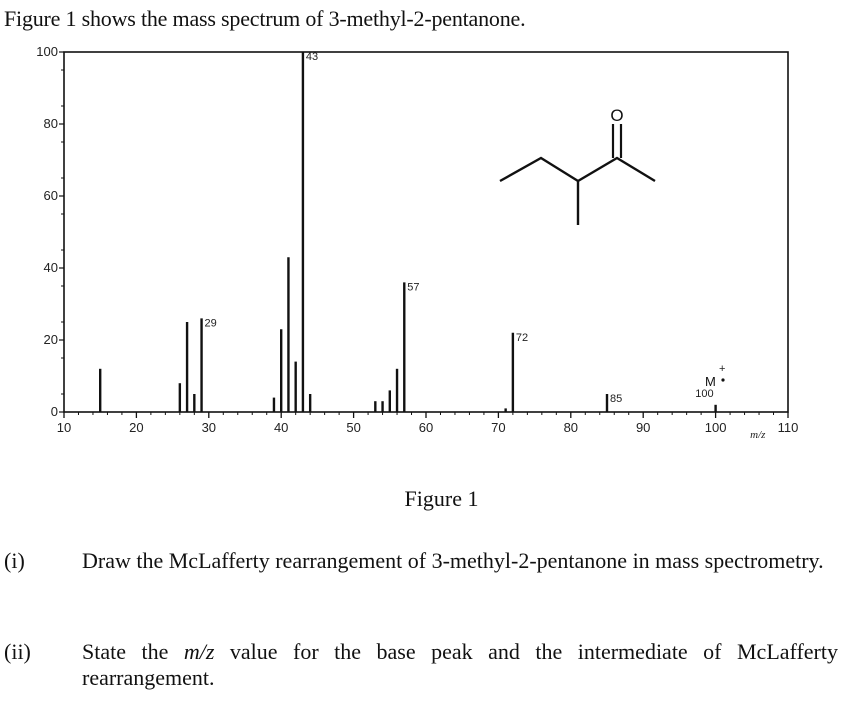 The image size is (841, 701). I want to click on question-2-number: (ii), so click(17, 651).